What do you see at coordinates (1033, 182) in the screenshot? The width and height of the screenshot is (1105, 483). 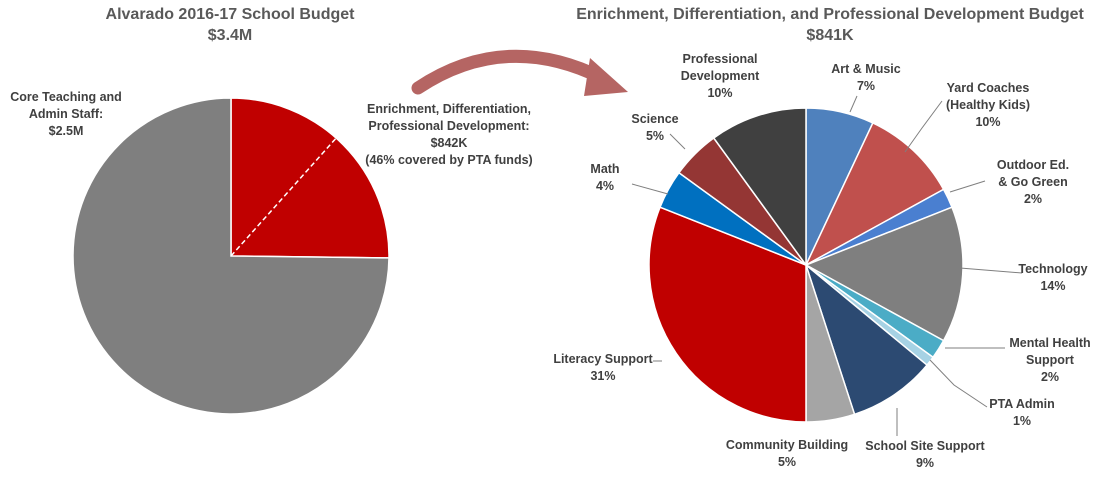 I see `pie-label-outdoor-ed-go-green: Outdoor Ed. & Go Green 2%` at bounding box center [1033, 182].